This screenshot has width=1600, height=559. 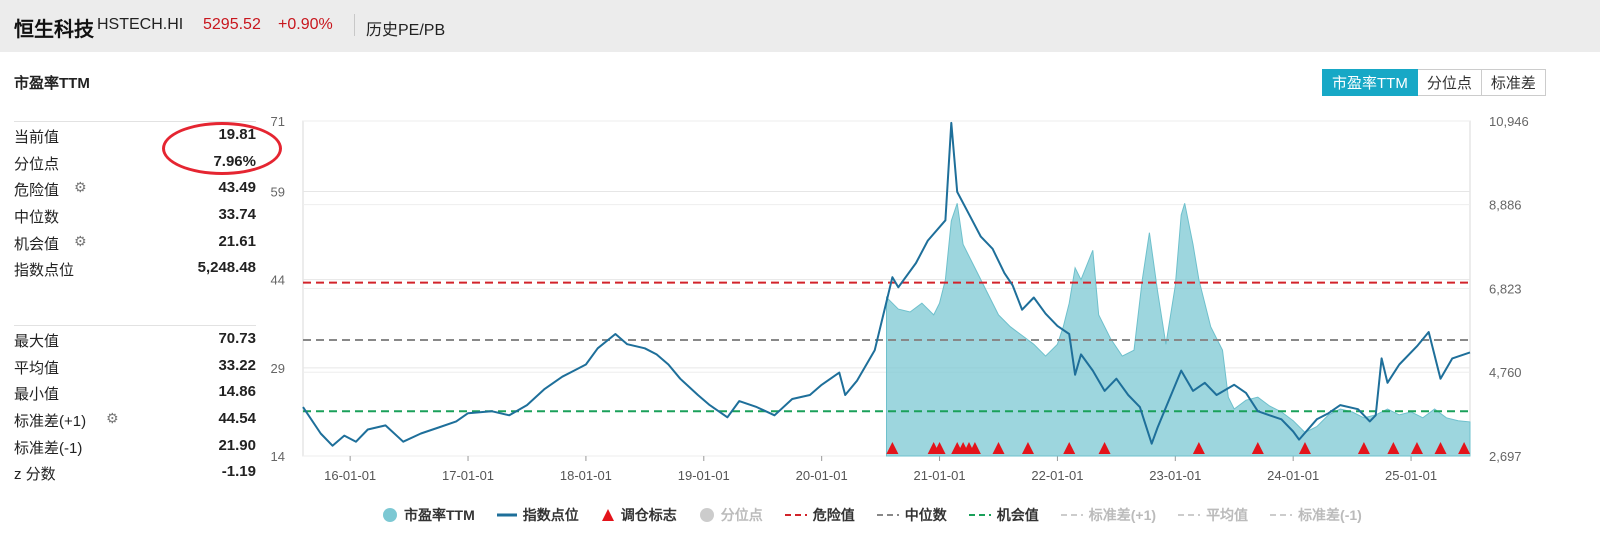 I want to click on stat-value: 33.22, so click(x=237, y=365).